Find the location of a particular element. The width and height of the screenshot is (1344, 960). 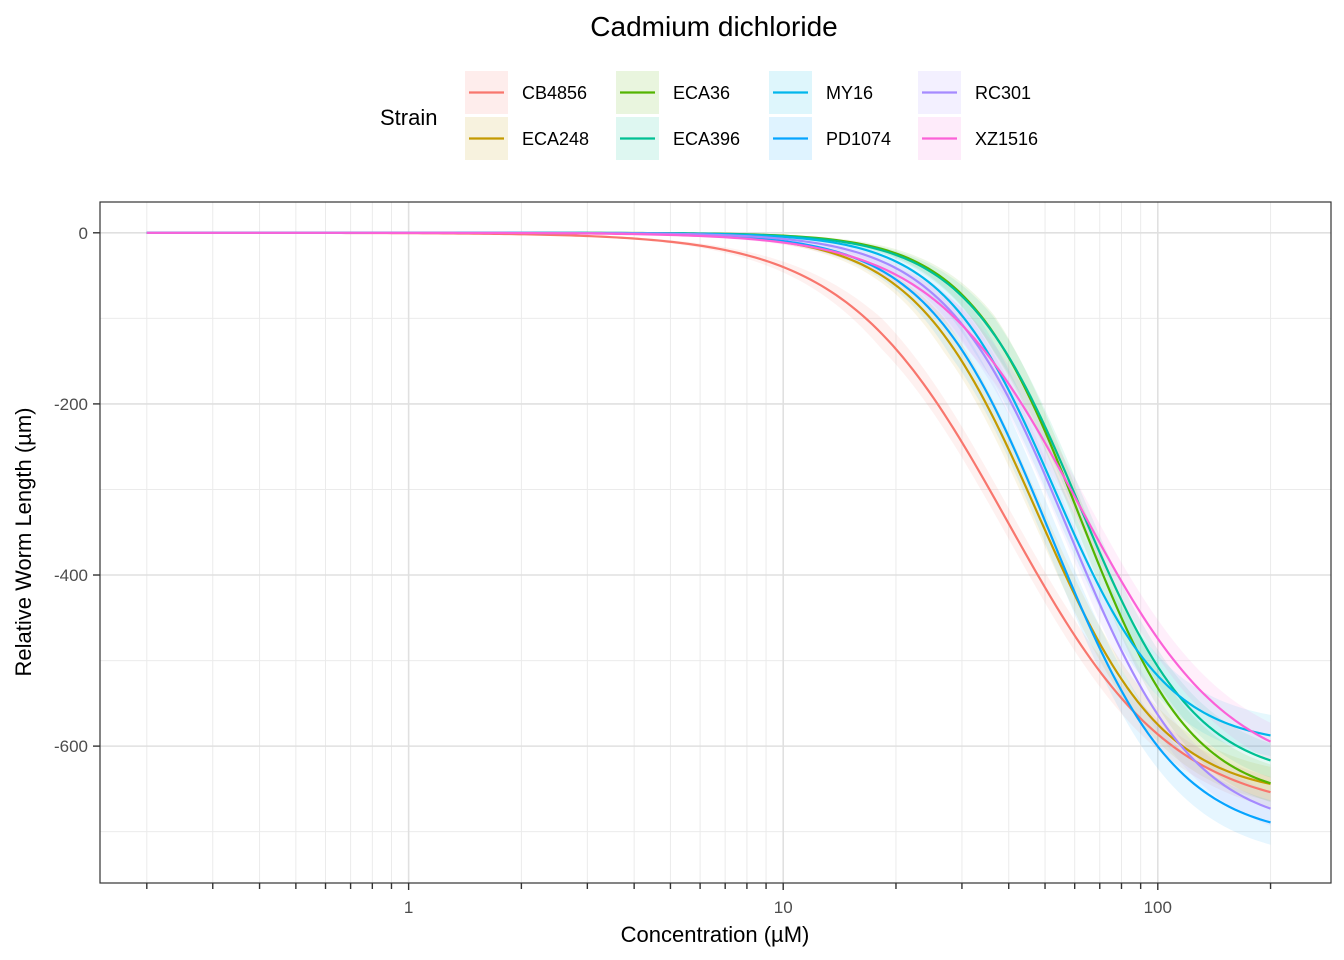

y-tick-label: 0 is located at coordinates (83, 233).